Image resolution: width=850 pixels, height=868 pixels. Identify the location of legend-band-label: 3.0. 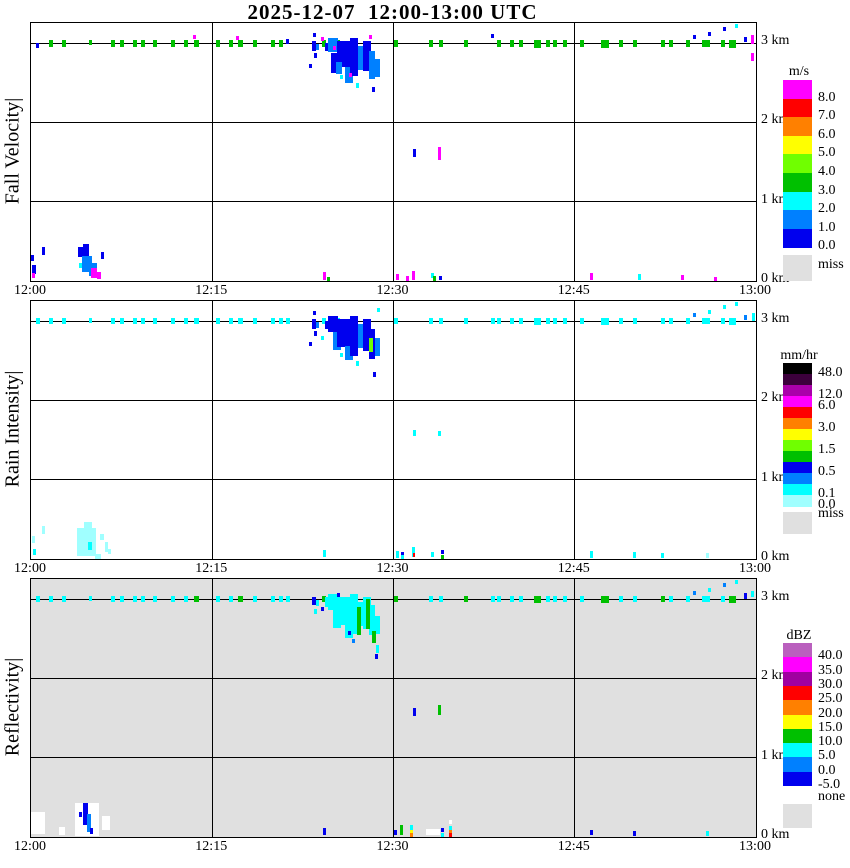
(827, 427).